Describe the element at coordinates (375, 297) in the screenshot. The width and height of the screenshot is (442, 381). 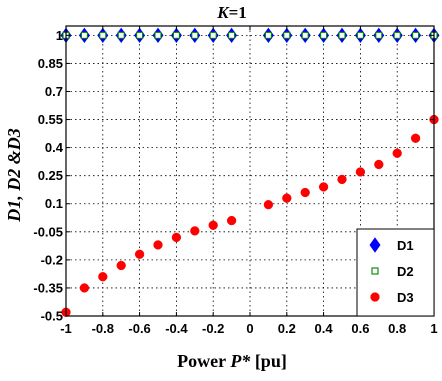
I see `legend-marker-d3` at that location.